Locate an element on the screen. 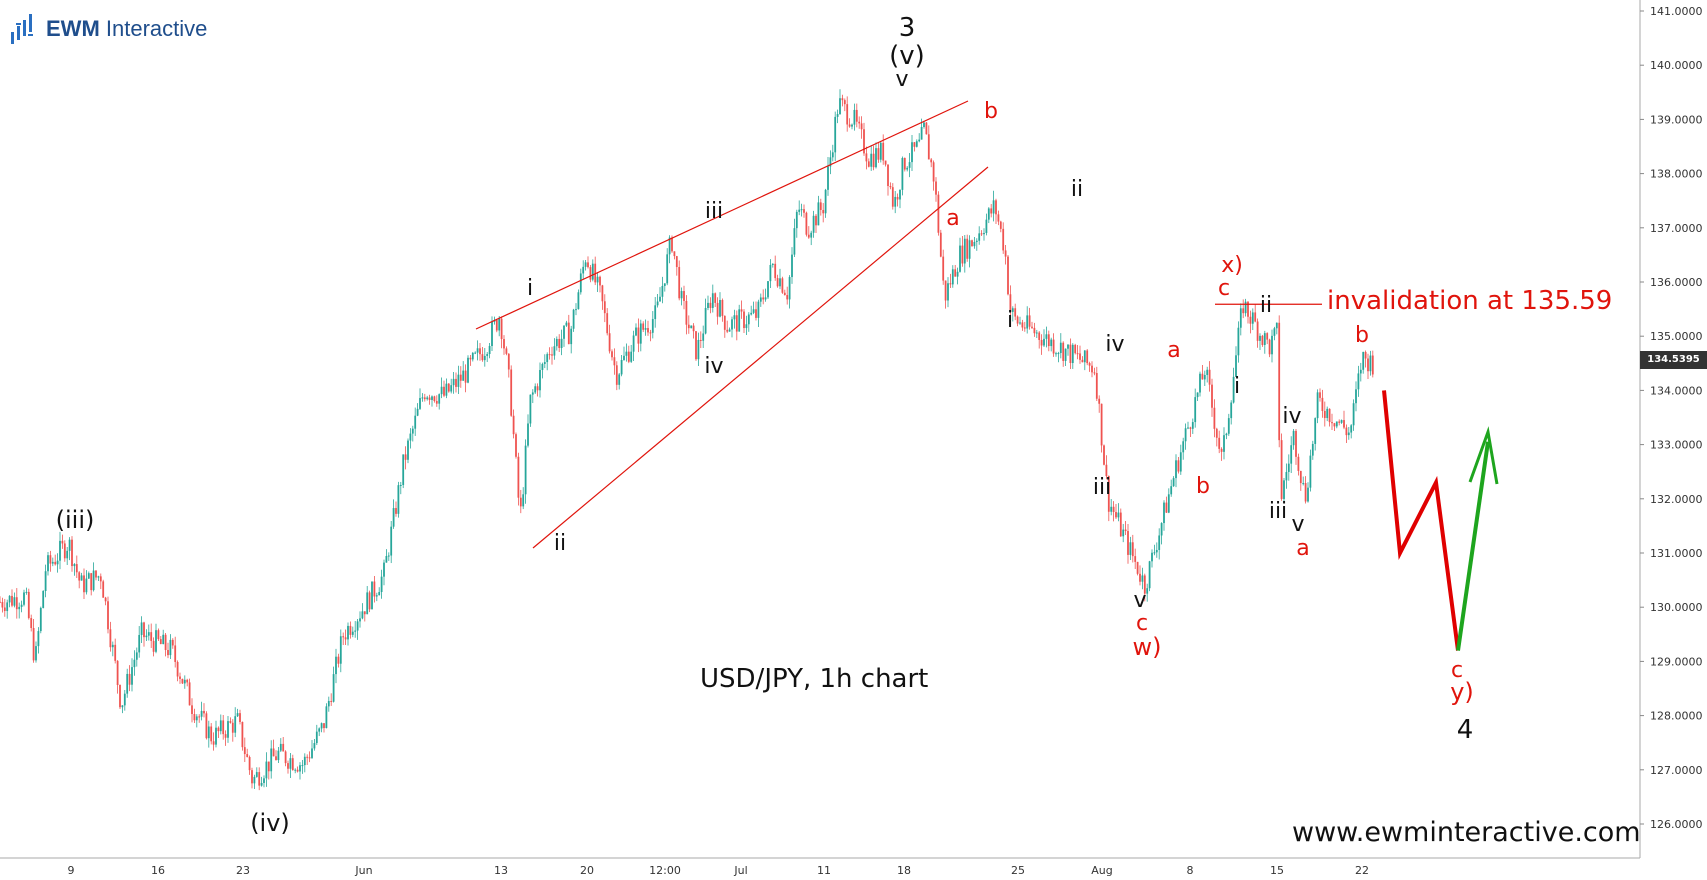 The height and width of the screenshot is (880, 1707). y-tick-label: 135.0000 is located at coordinates (1676, 336).